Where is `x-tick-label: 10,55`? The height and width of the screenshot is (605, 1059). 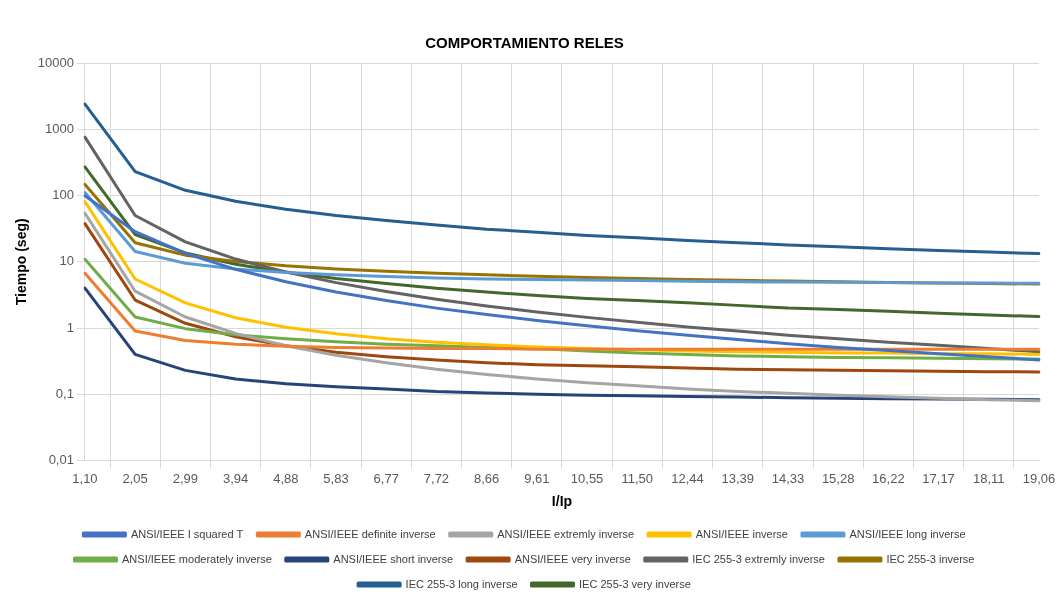
x-tick-label: 10,55 is located at coordinates (587, 478).